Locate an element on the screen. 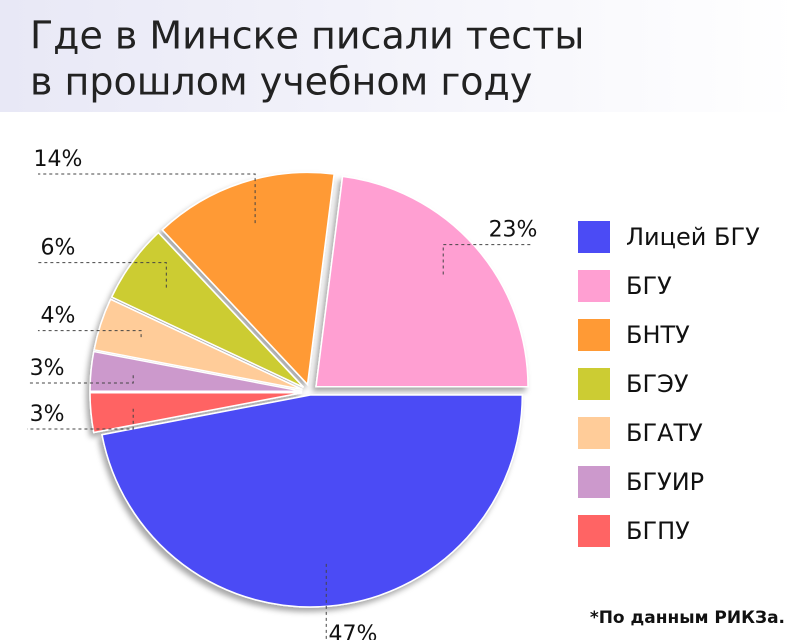 The height and width of the screenshot is (644, 797). legend-label: БГУИР is located at coordinates (665, 482).